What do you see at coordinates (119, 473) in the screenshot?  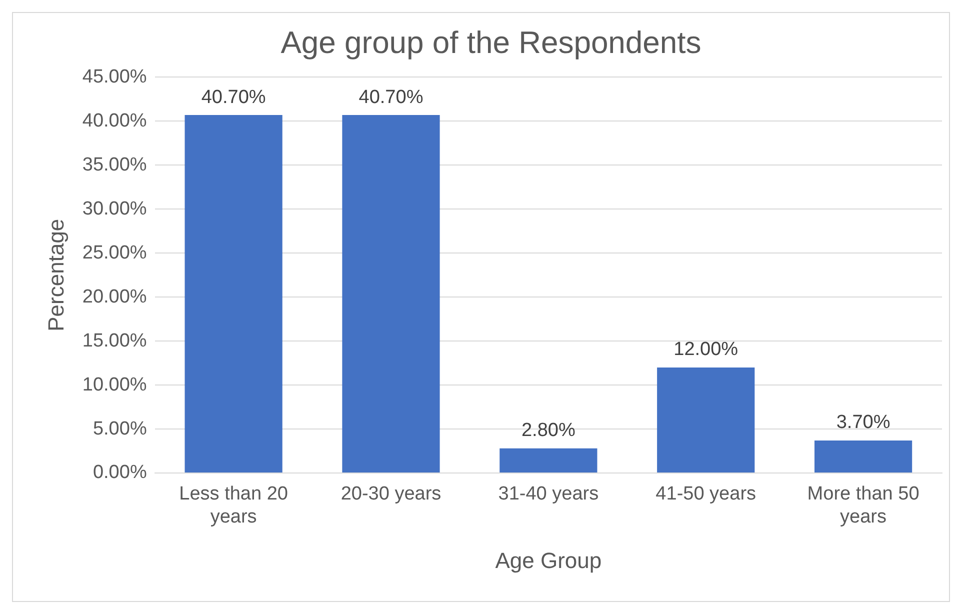 I see `y-tick-label: 0.00%` at bounding box center [119, 473].